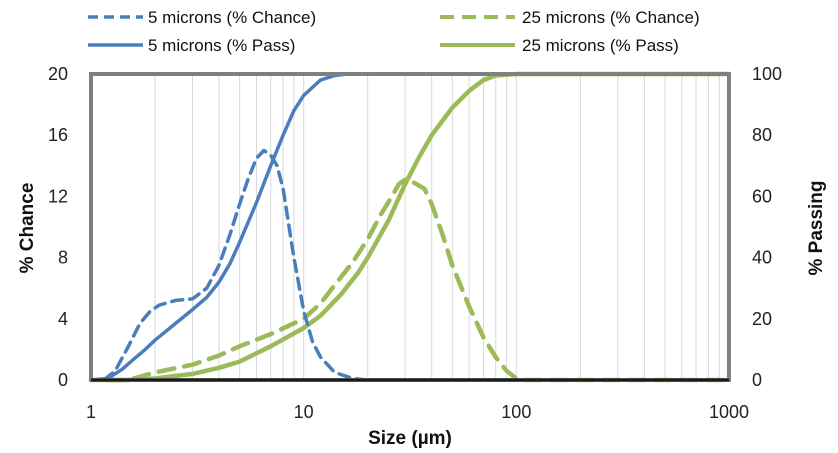 This screenshot has width=838, height=453. I want to click on y-right-tick-label: 80, so click(762, 135).